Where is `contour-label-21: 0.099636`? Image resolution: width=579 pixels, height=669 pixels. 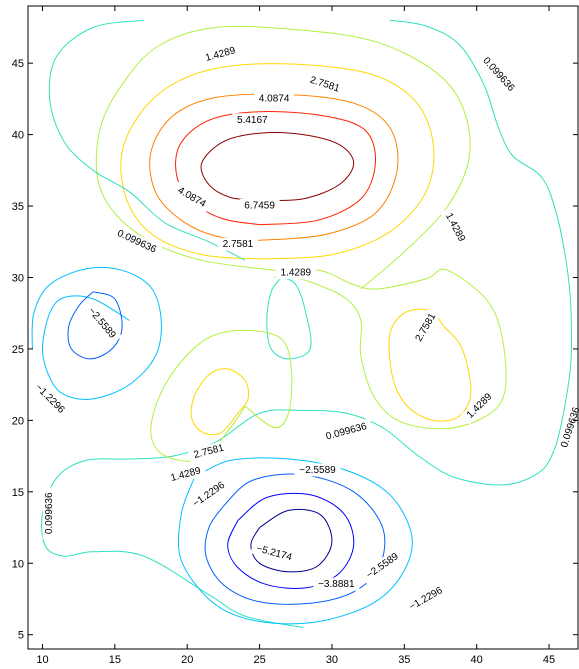
contour-label-21: 0.099636 is located at coordinates (49, 513).